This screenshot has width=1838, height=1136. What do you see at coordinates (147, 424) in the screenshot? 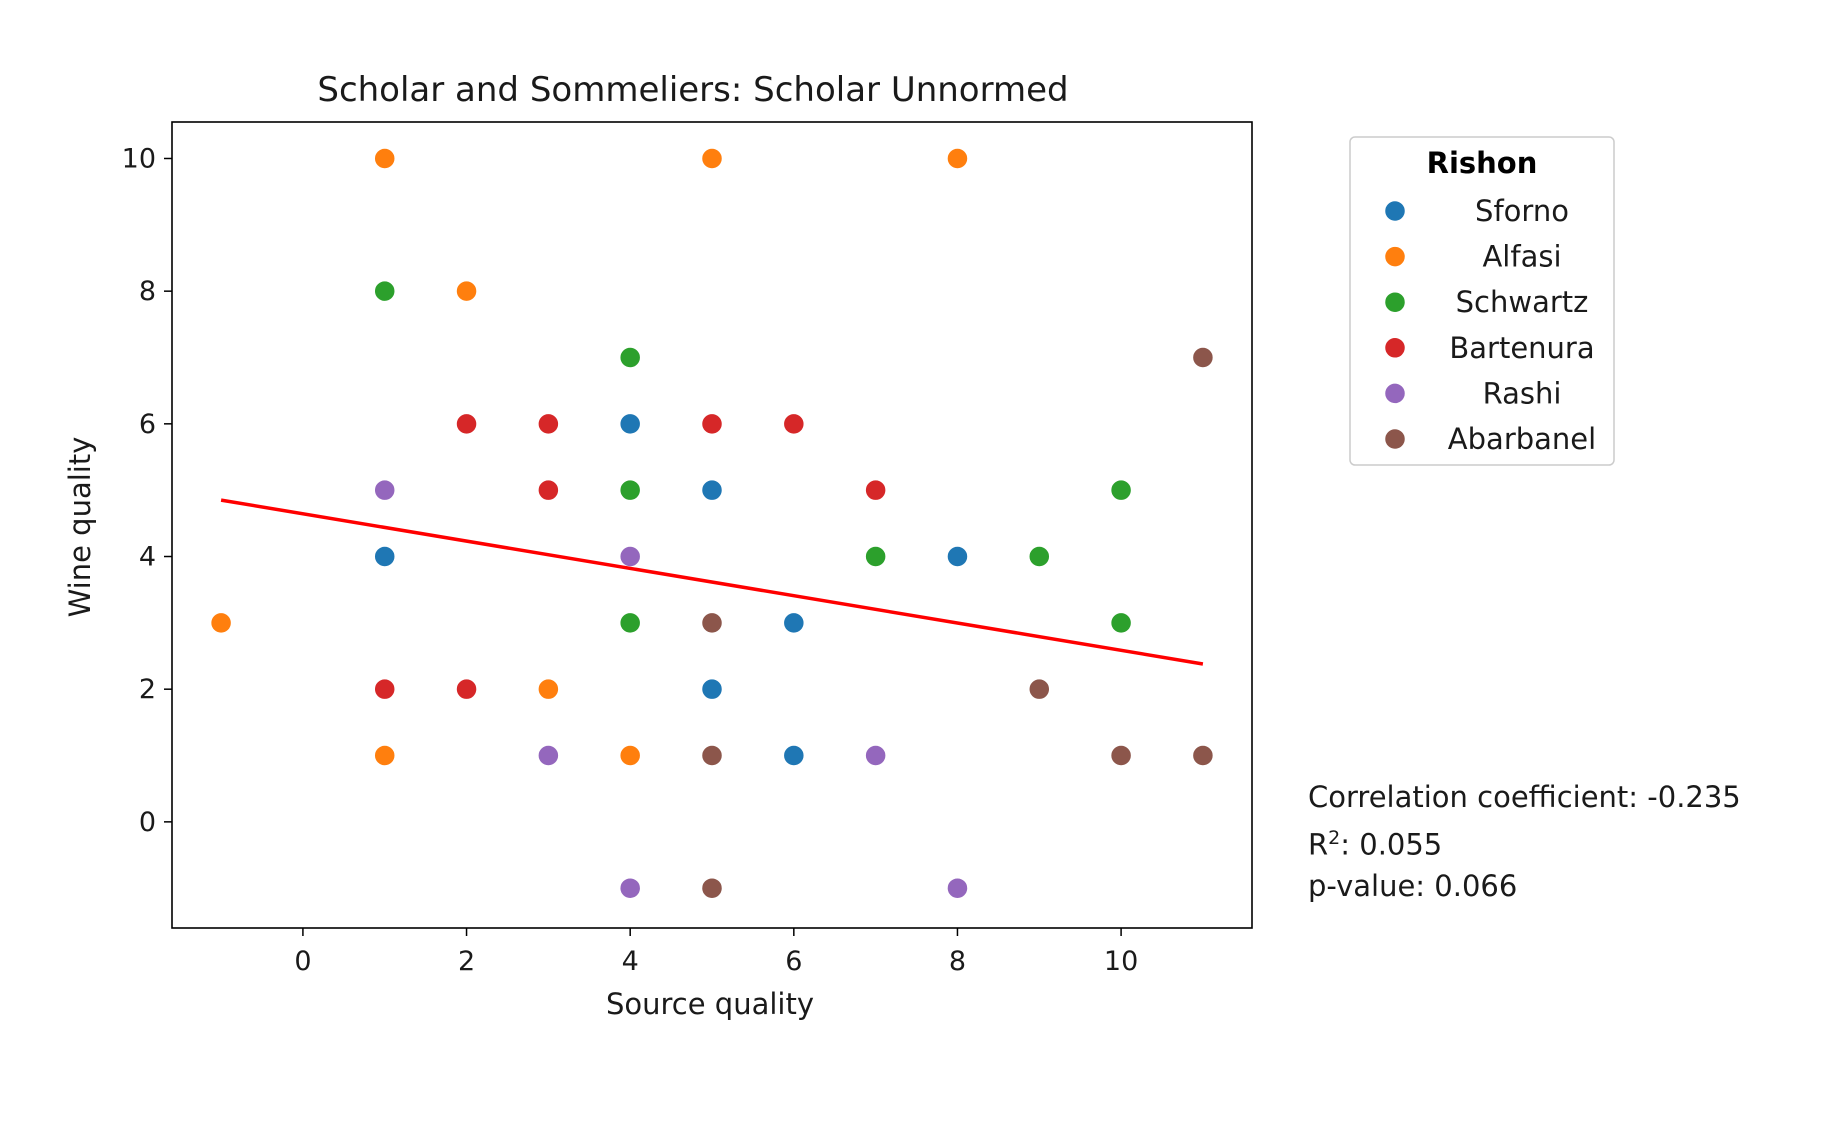
I see `y-tick-label: 6` at bounding box center [147, 424].